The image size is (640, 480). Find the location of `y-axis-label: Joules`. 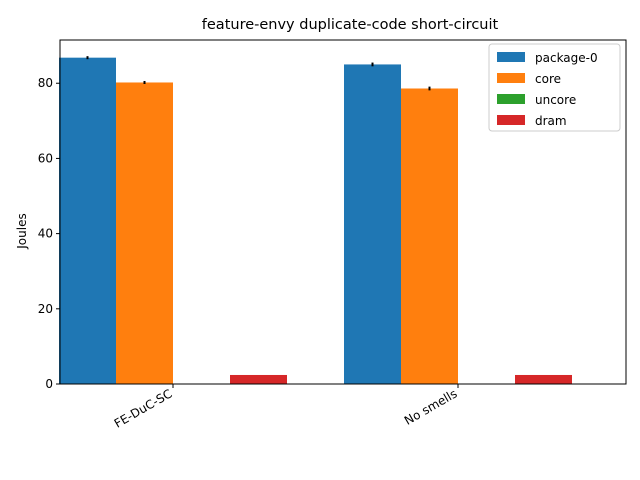

y-axis-label: Joules is located at coordinates (22, 231).